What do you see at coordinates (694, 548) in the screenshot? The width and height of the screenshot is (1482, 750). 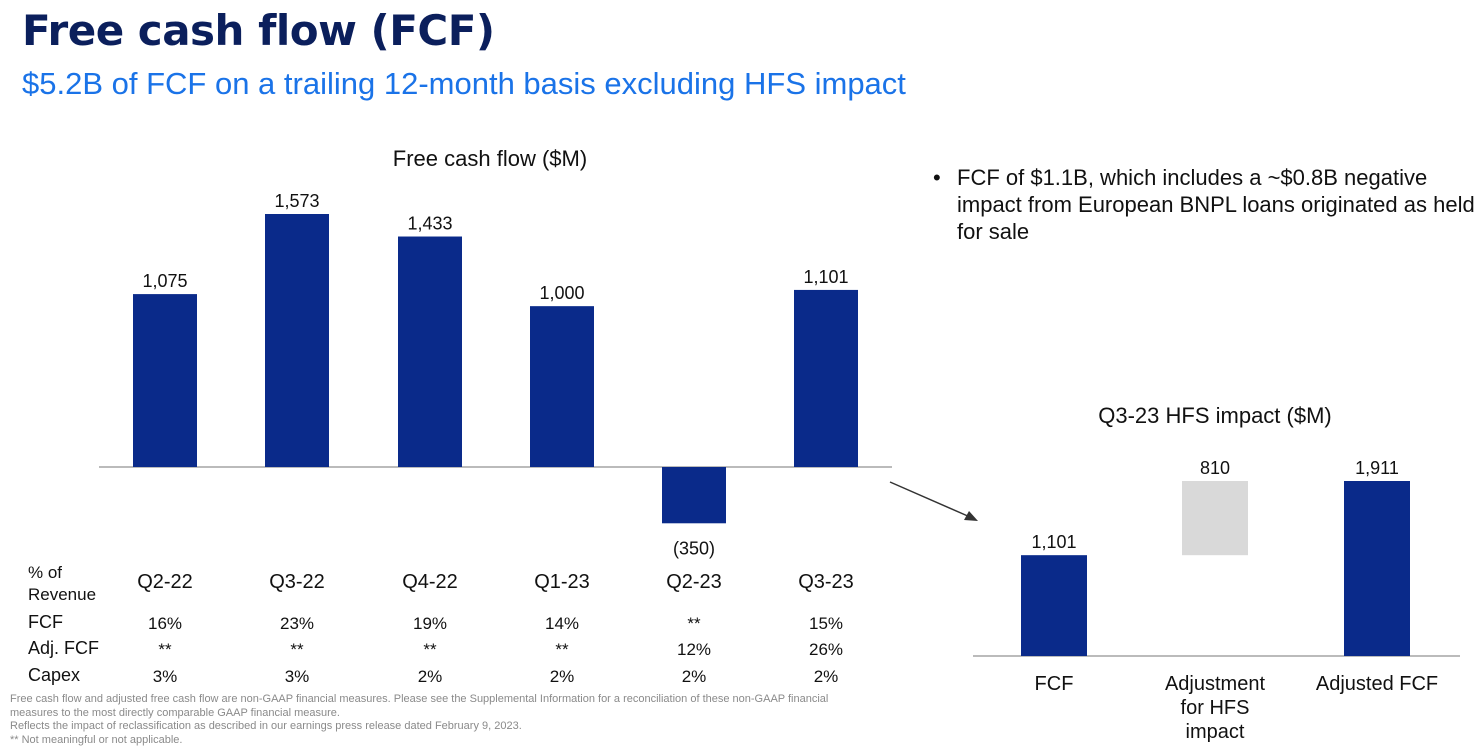 I see `data-label: (350)` at bounding box center [694, 548].